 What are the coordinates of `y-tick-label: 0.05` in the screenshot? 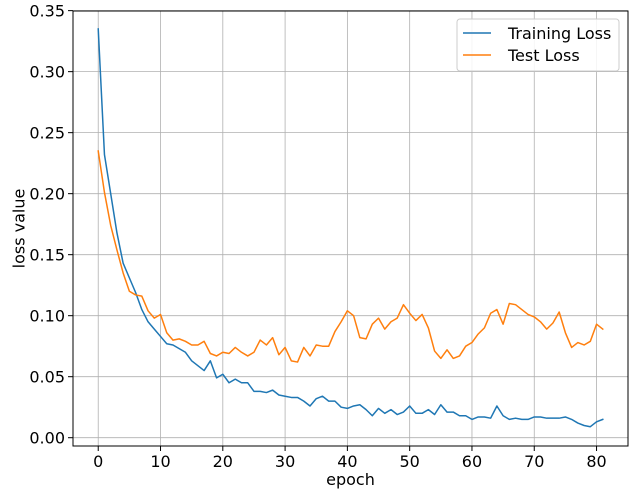 It's located at (47, 377).